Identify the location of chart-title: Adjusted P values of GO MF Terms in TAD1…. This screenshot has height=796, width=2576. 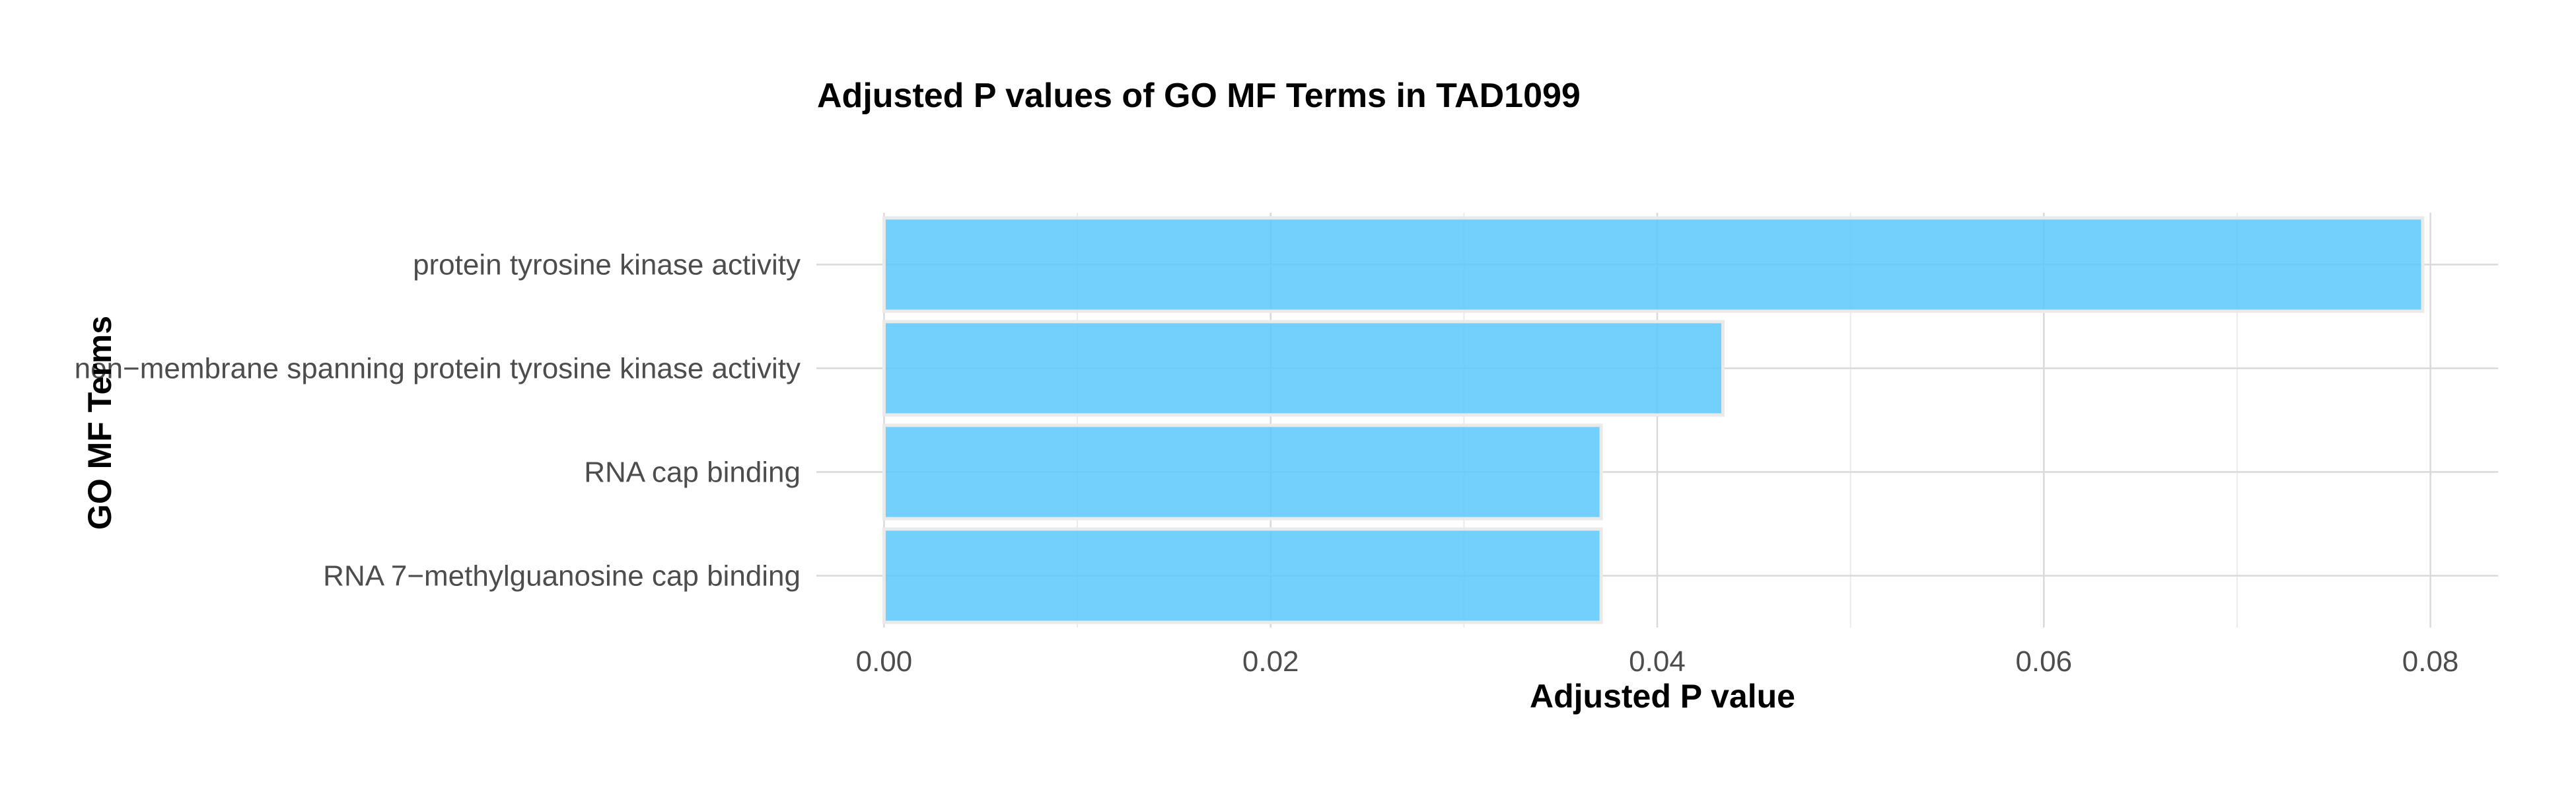
(1199, 96).